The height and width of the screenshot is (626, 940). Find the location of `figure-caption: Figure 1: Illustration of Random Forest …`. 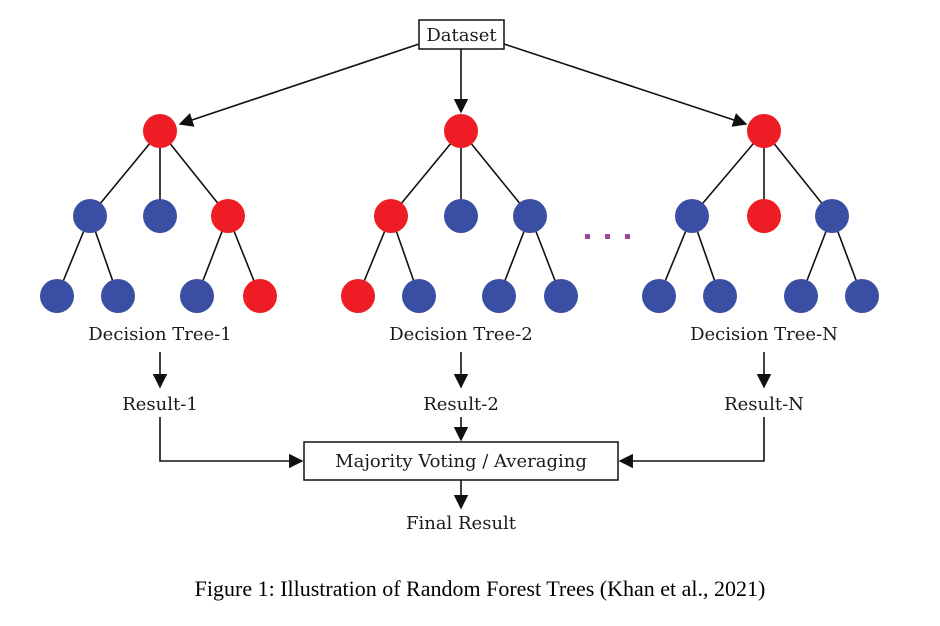

figure-caption: Figure 1: Illustration of Random Forest … is located at coordinates (480, 588).